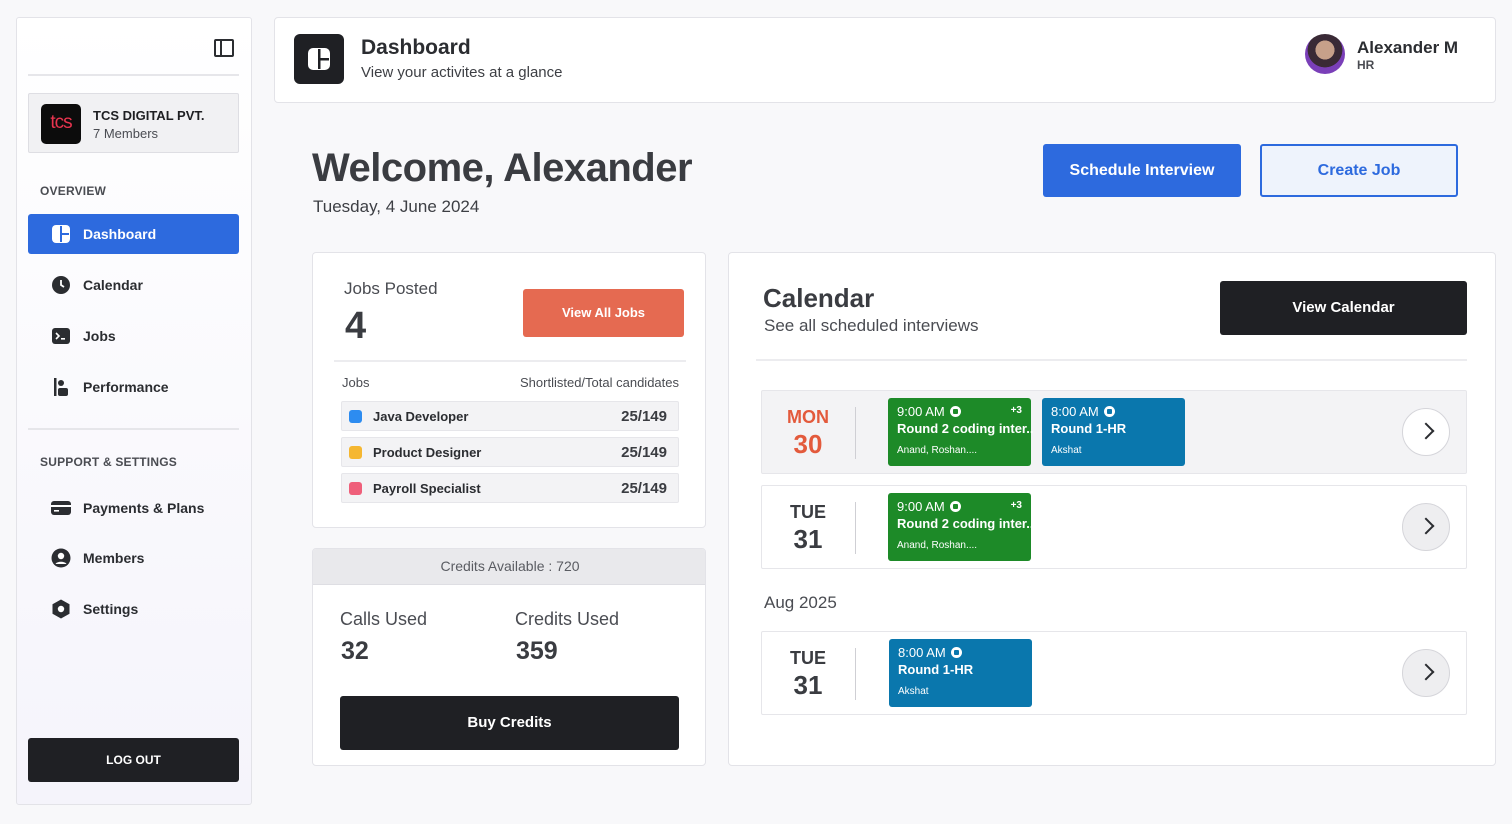 The height and width of the screenshot is (824, 1512). Describe the element at coordinates (61, 609) in the screenshot. I see `settings-icon` at that location.